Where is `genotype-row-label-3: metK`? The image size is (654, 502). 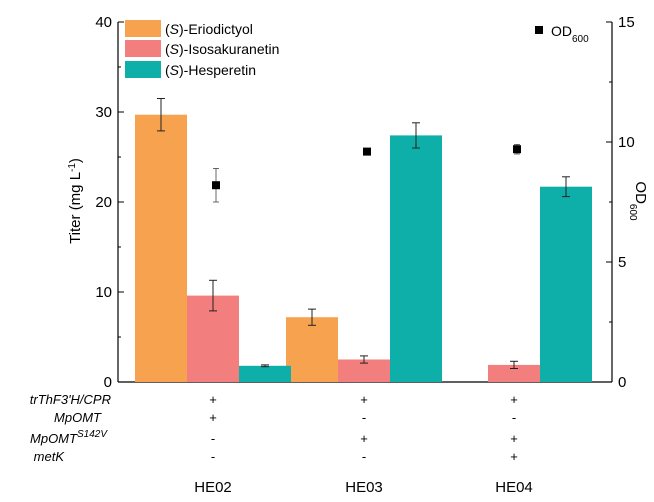
genotype-row-label-3: metK is located at coordinates (50, 456).